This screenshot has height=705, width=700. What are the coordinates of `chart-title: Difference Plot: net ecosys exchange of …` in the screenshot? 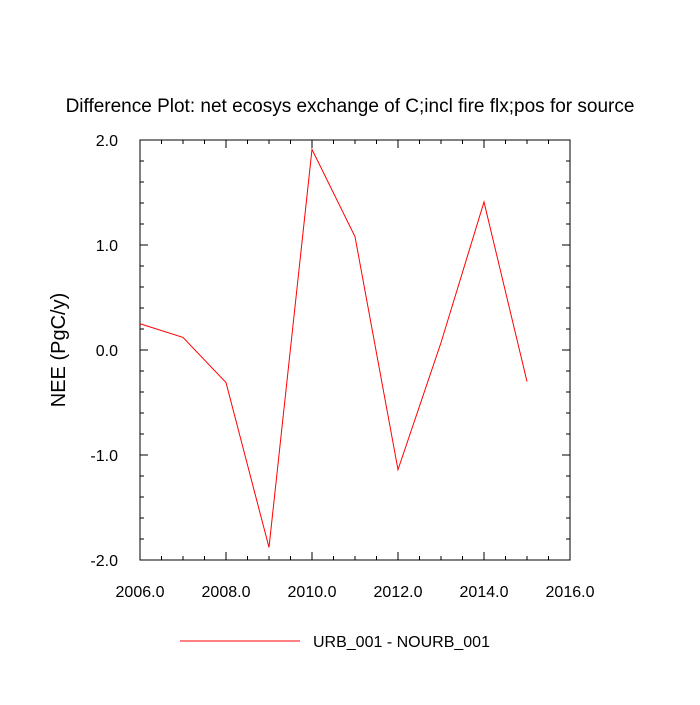 It's located at (350, 106).